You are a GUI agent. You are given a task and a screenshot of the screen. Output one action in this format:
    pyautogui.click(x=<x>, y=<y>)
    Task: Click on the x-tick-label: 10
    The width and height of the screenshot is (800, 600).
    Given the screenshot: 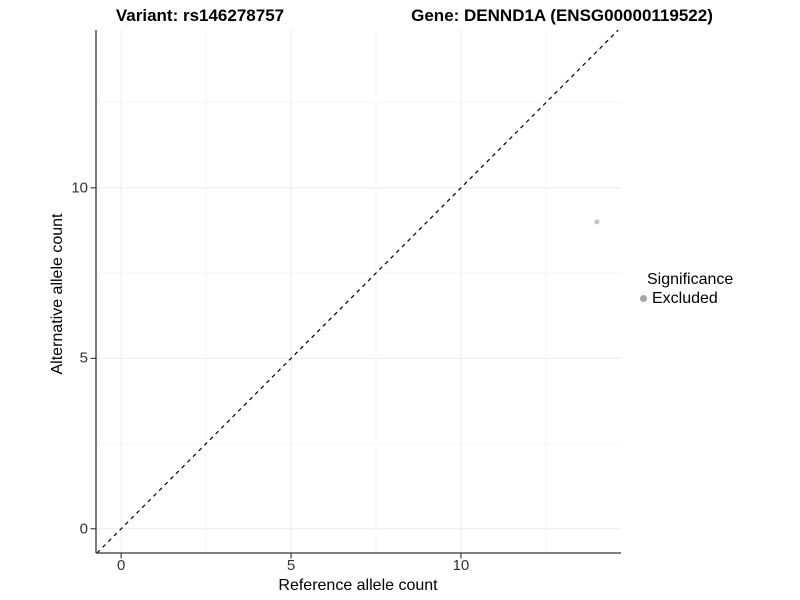 What is the action you would take?
    pyautogui.click(x=461, y=565)
    